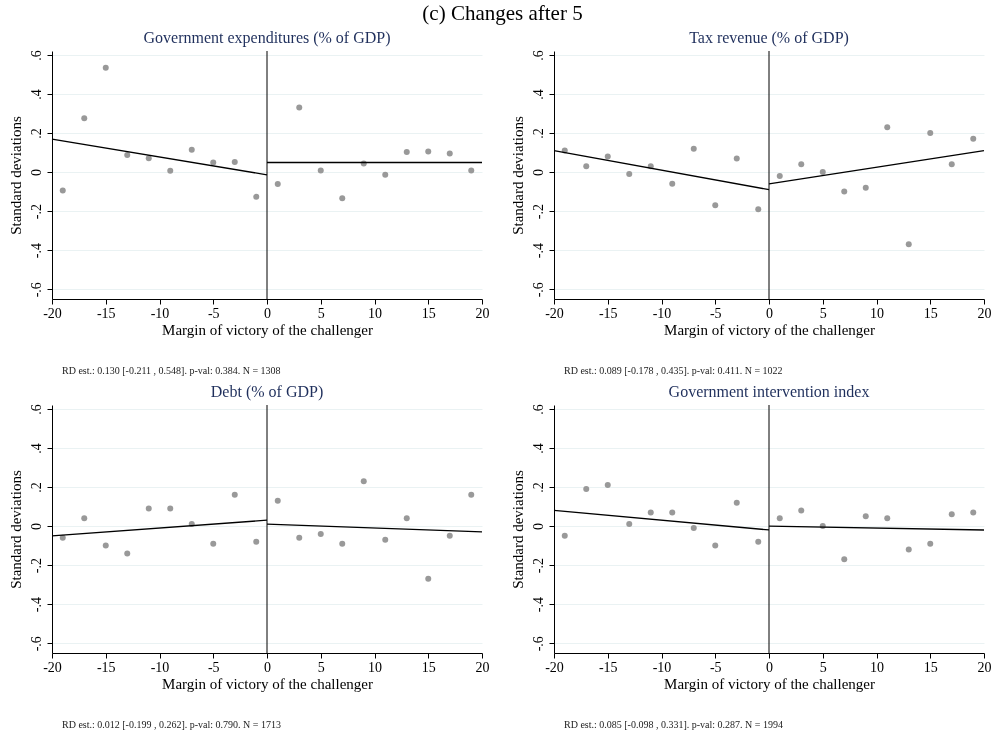  What do you see at coordinates (502, 13) in the screenshot?
I see `text: (c) Changes after 5` at bounding box center [502, 13].